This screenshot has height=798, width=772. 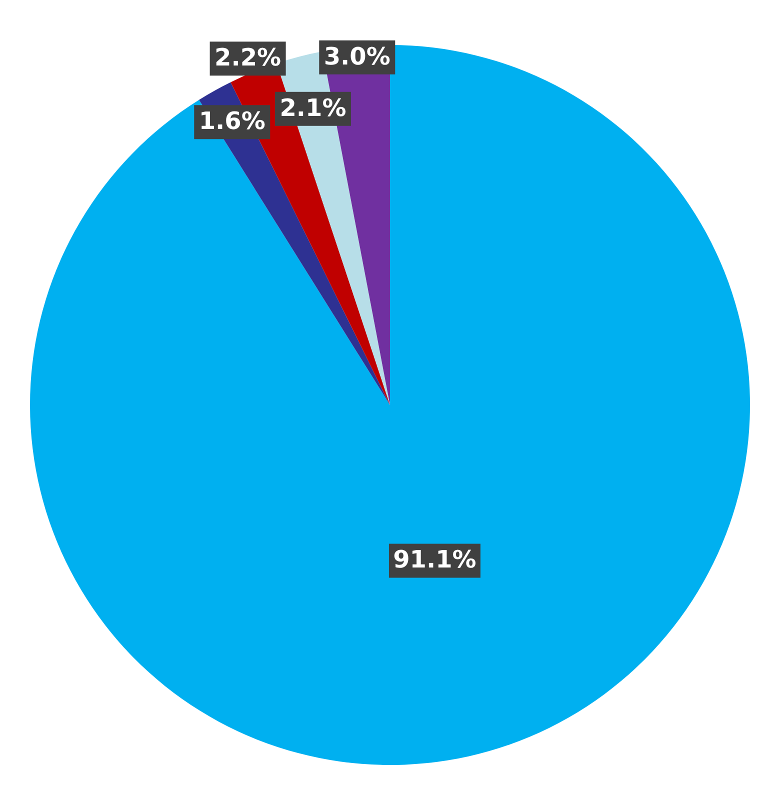 I want to click on data-label: 1.6%, so click(x=232, y=121).